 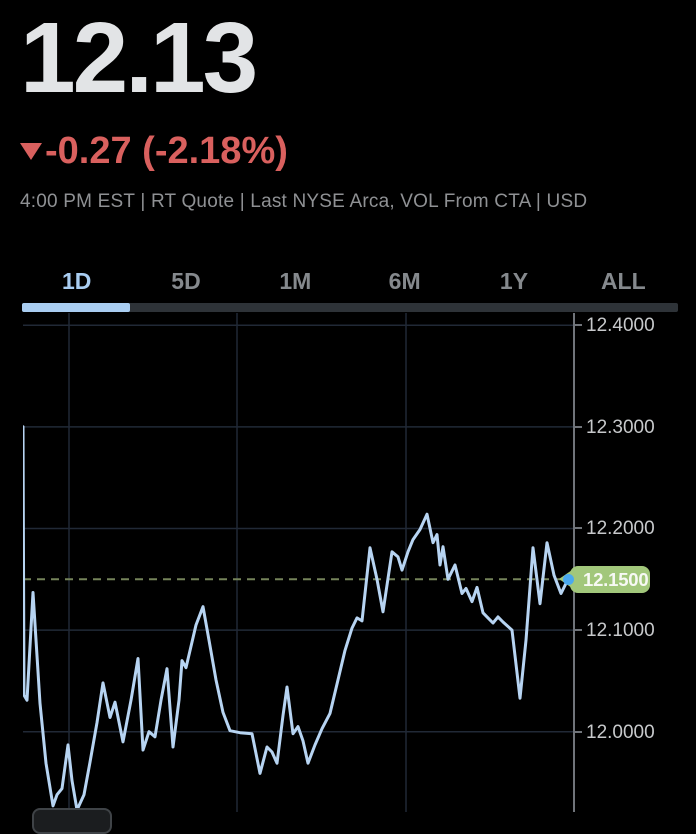 What do you see at coordinates (623, 281) in the screenshot?
I see `tab-all: ALL` at bounding box center [623, 281].